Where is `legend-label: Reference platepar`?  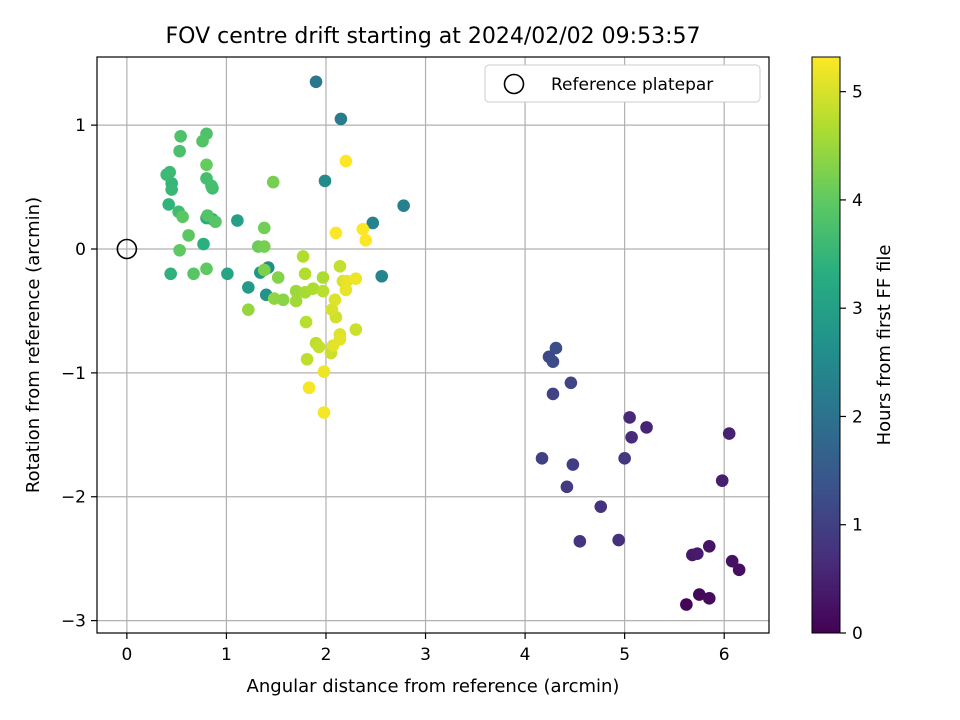 legend-label: Reference platepar is located at coordinates (632, 85).